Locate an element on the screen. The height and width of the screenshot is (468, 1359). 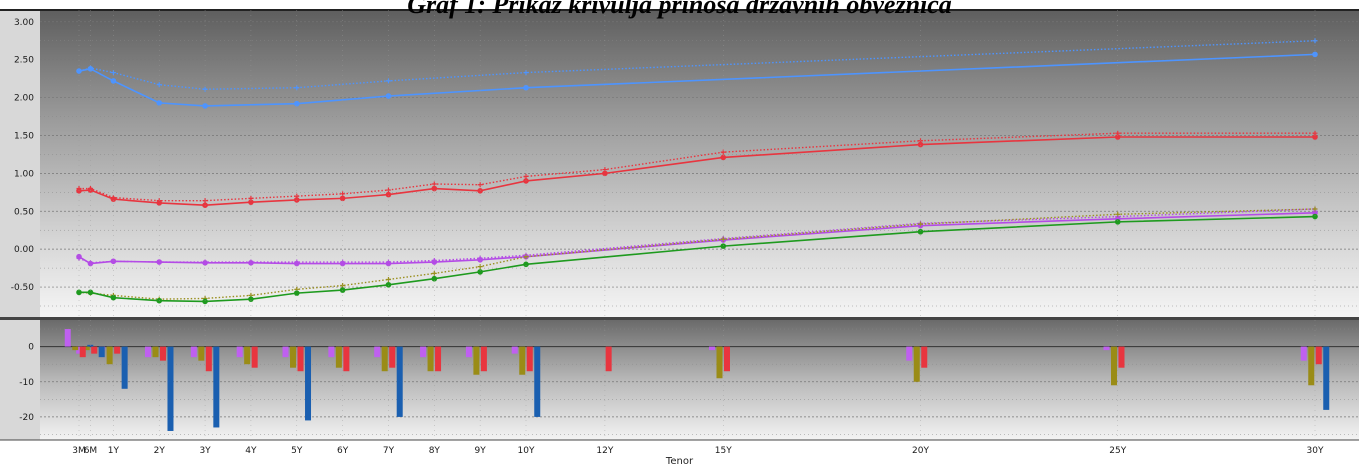
y-tick-label: 0.50 is located at coordinates (24, 212).